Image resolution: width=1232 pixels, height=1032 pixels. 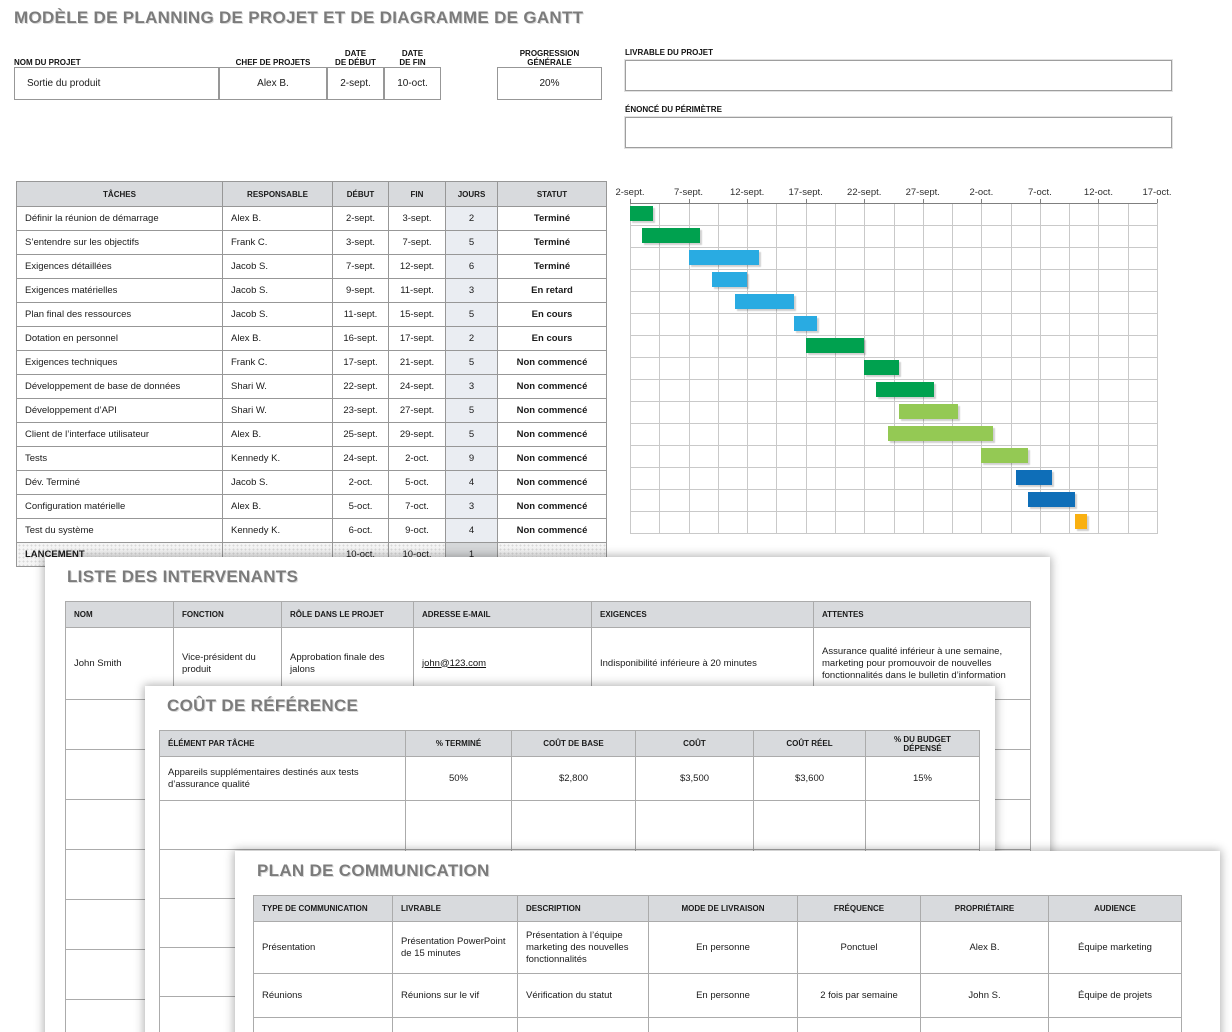 I want to click on task-name-cell: Tests, so click(x=119, y=458).